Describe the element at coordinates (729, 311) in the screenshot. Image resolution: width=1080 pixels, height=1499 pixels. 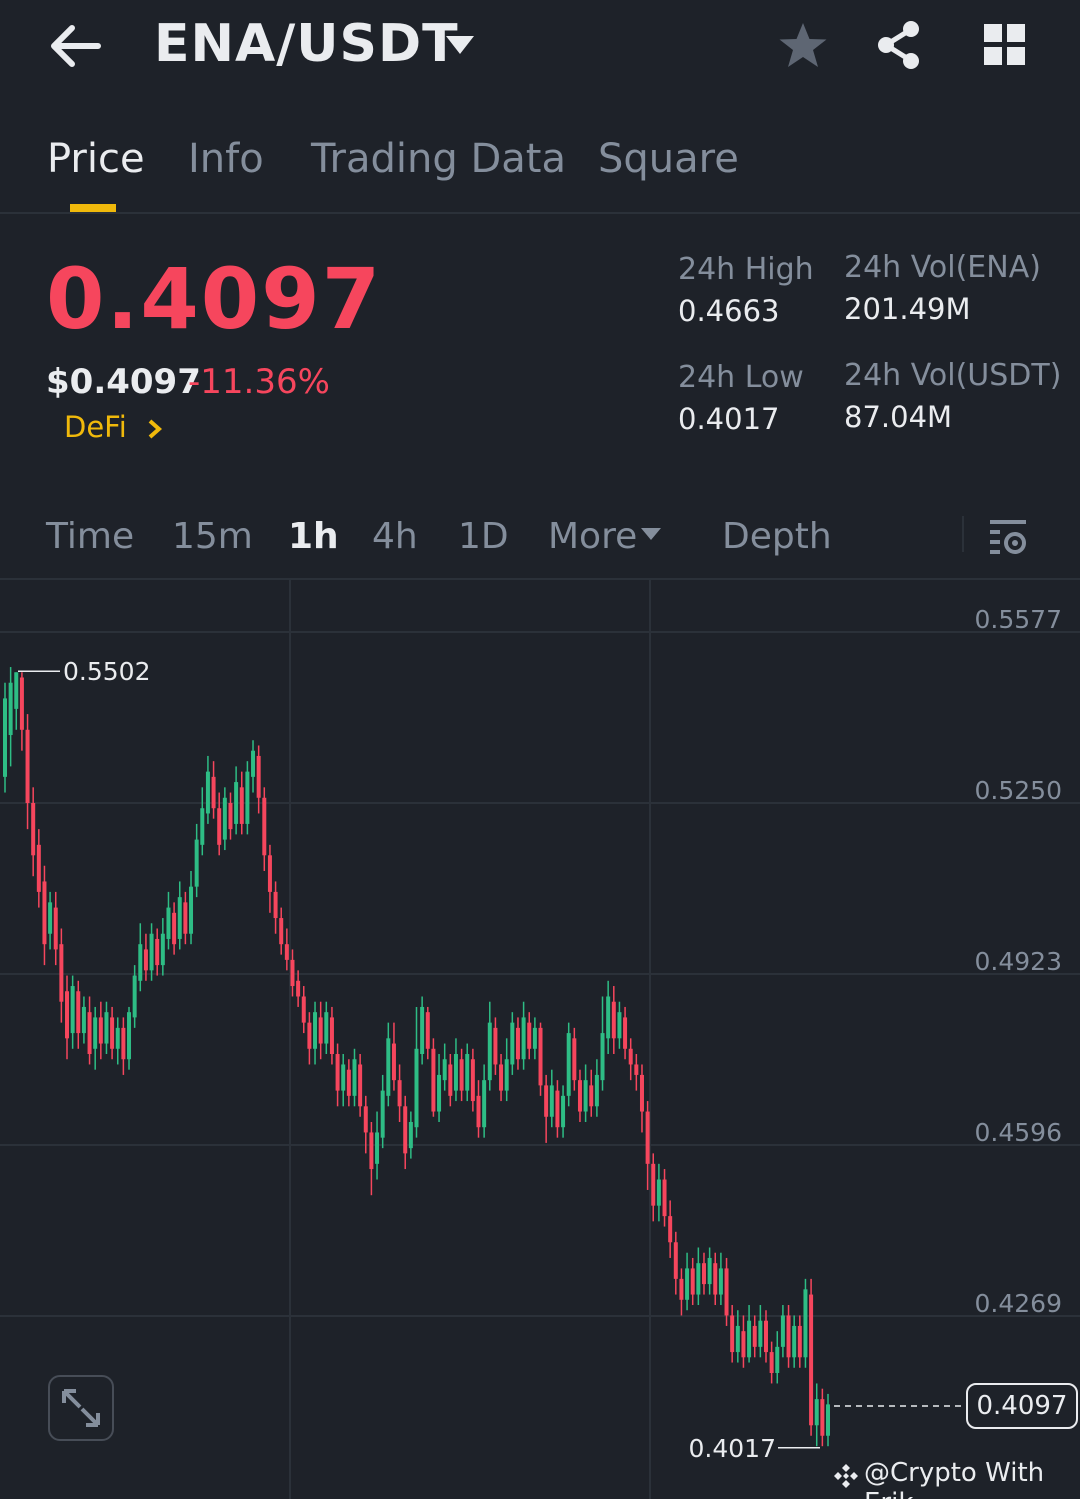
I see `high-value: 0.4663` at that location.